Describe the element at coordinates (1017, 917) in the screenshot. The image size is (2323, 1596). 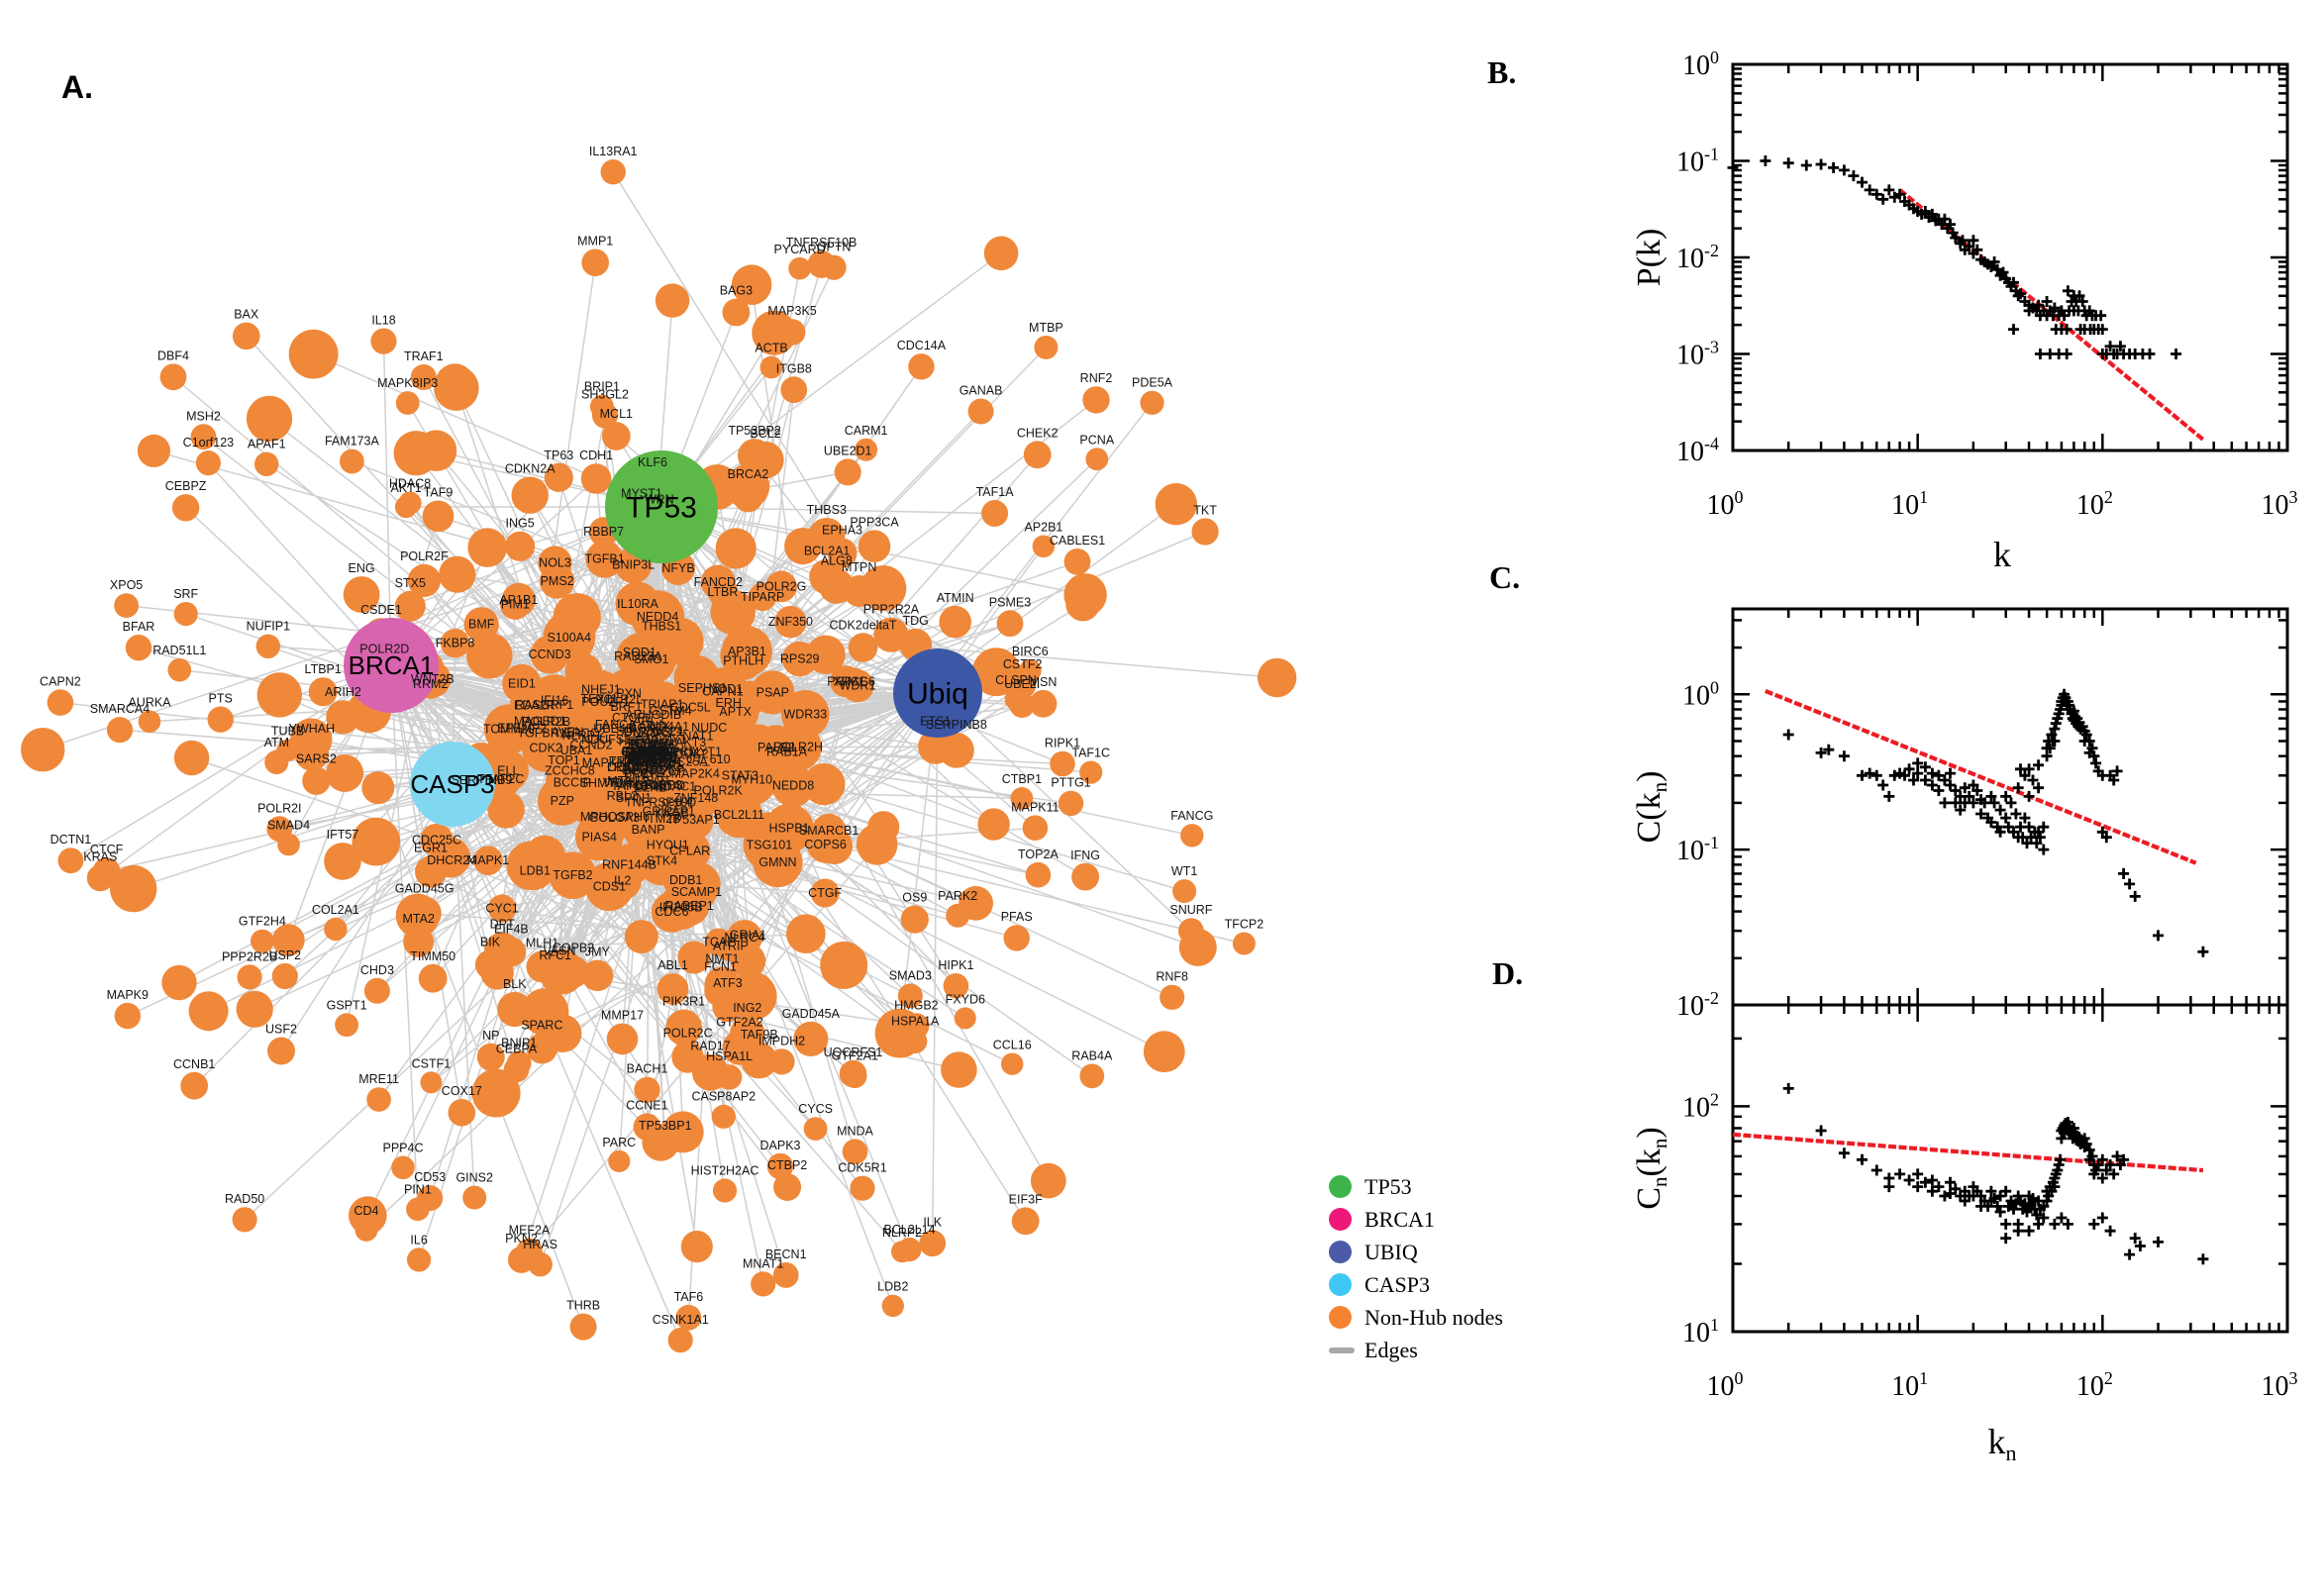
I see `gene-label: PFAS` at that location.